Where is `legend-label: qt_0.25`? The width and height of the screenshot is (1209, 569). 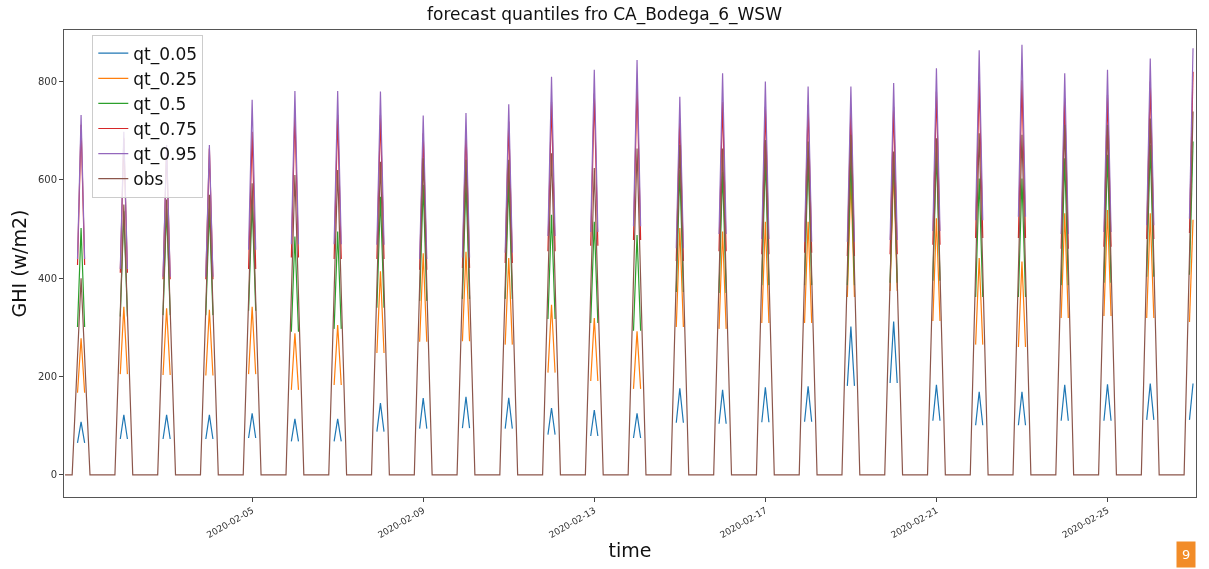 legend-label: qt_0.25 is located at coordinates (165, 79).